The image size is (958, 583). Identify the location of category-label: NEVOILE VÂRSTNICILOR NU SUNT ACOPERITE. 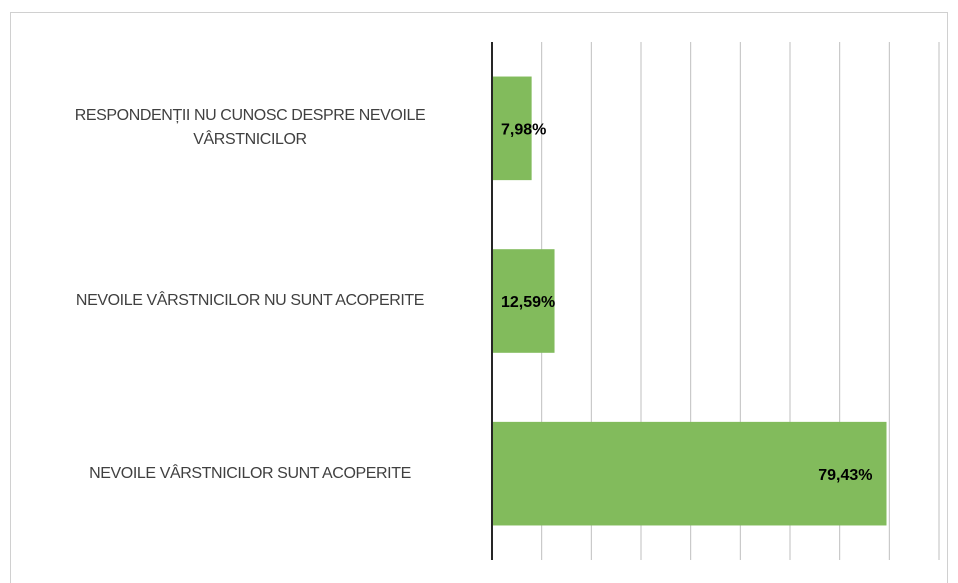
(250, 300).